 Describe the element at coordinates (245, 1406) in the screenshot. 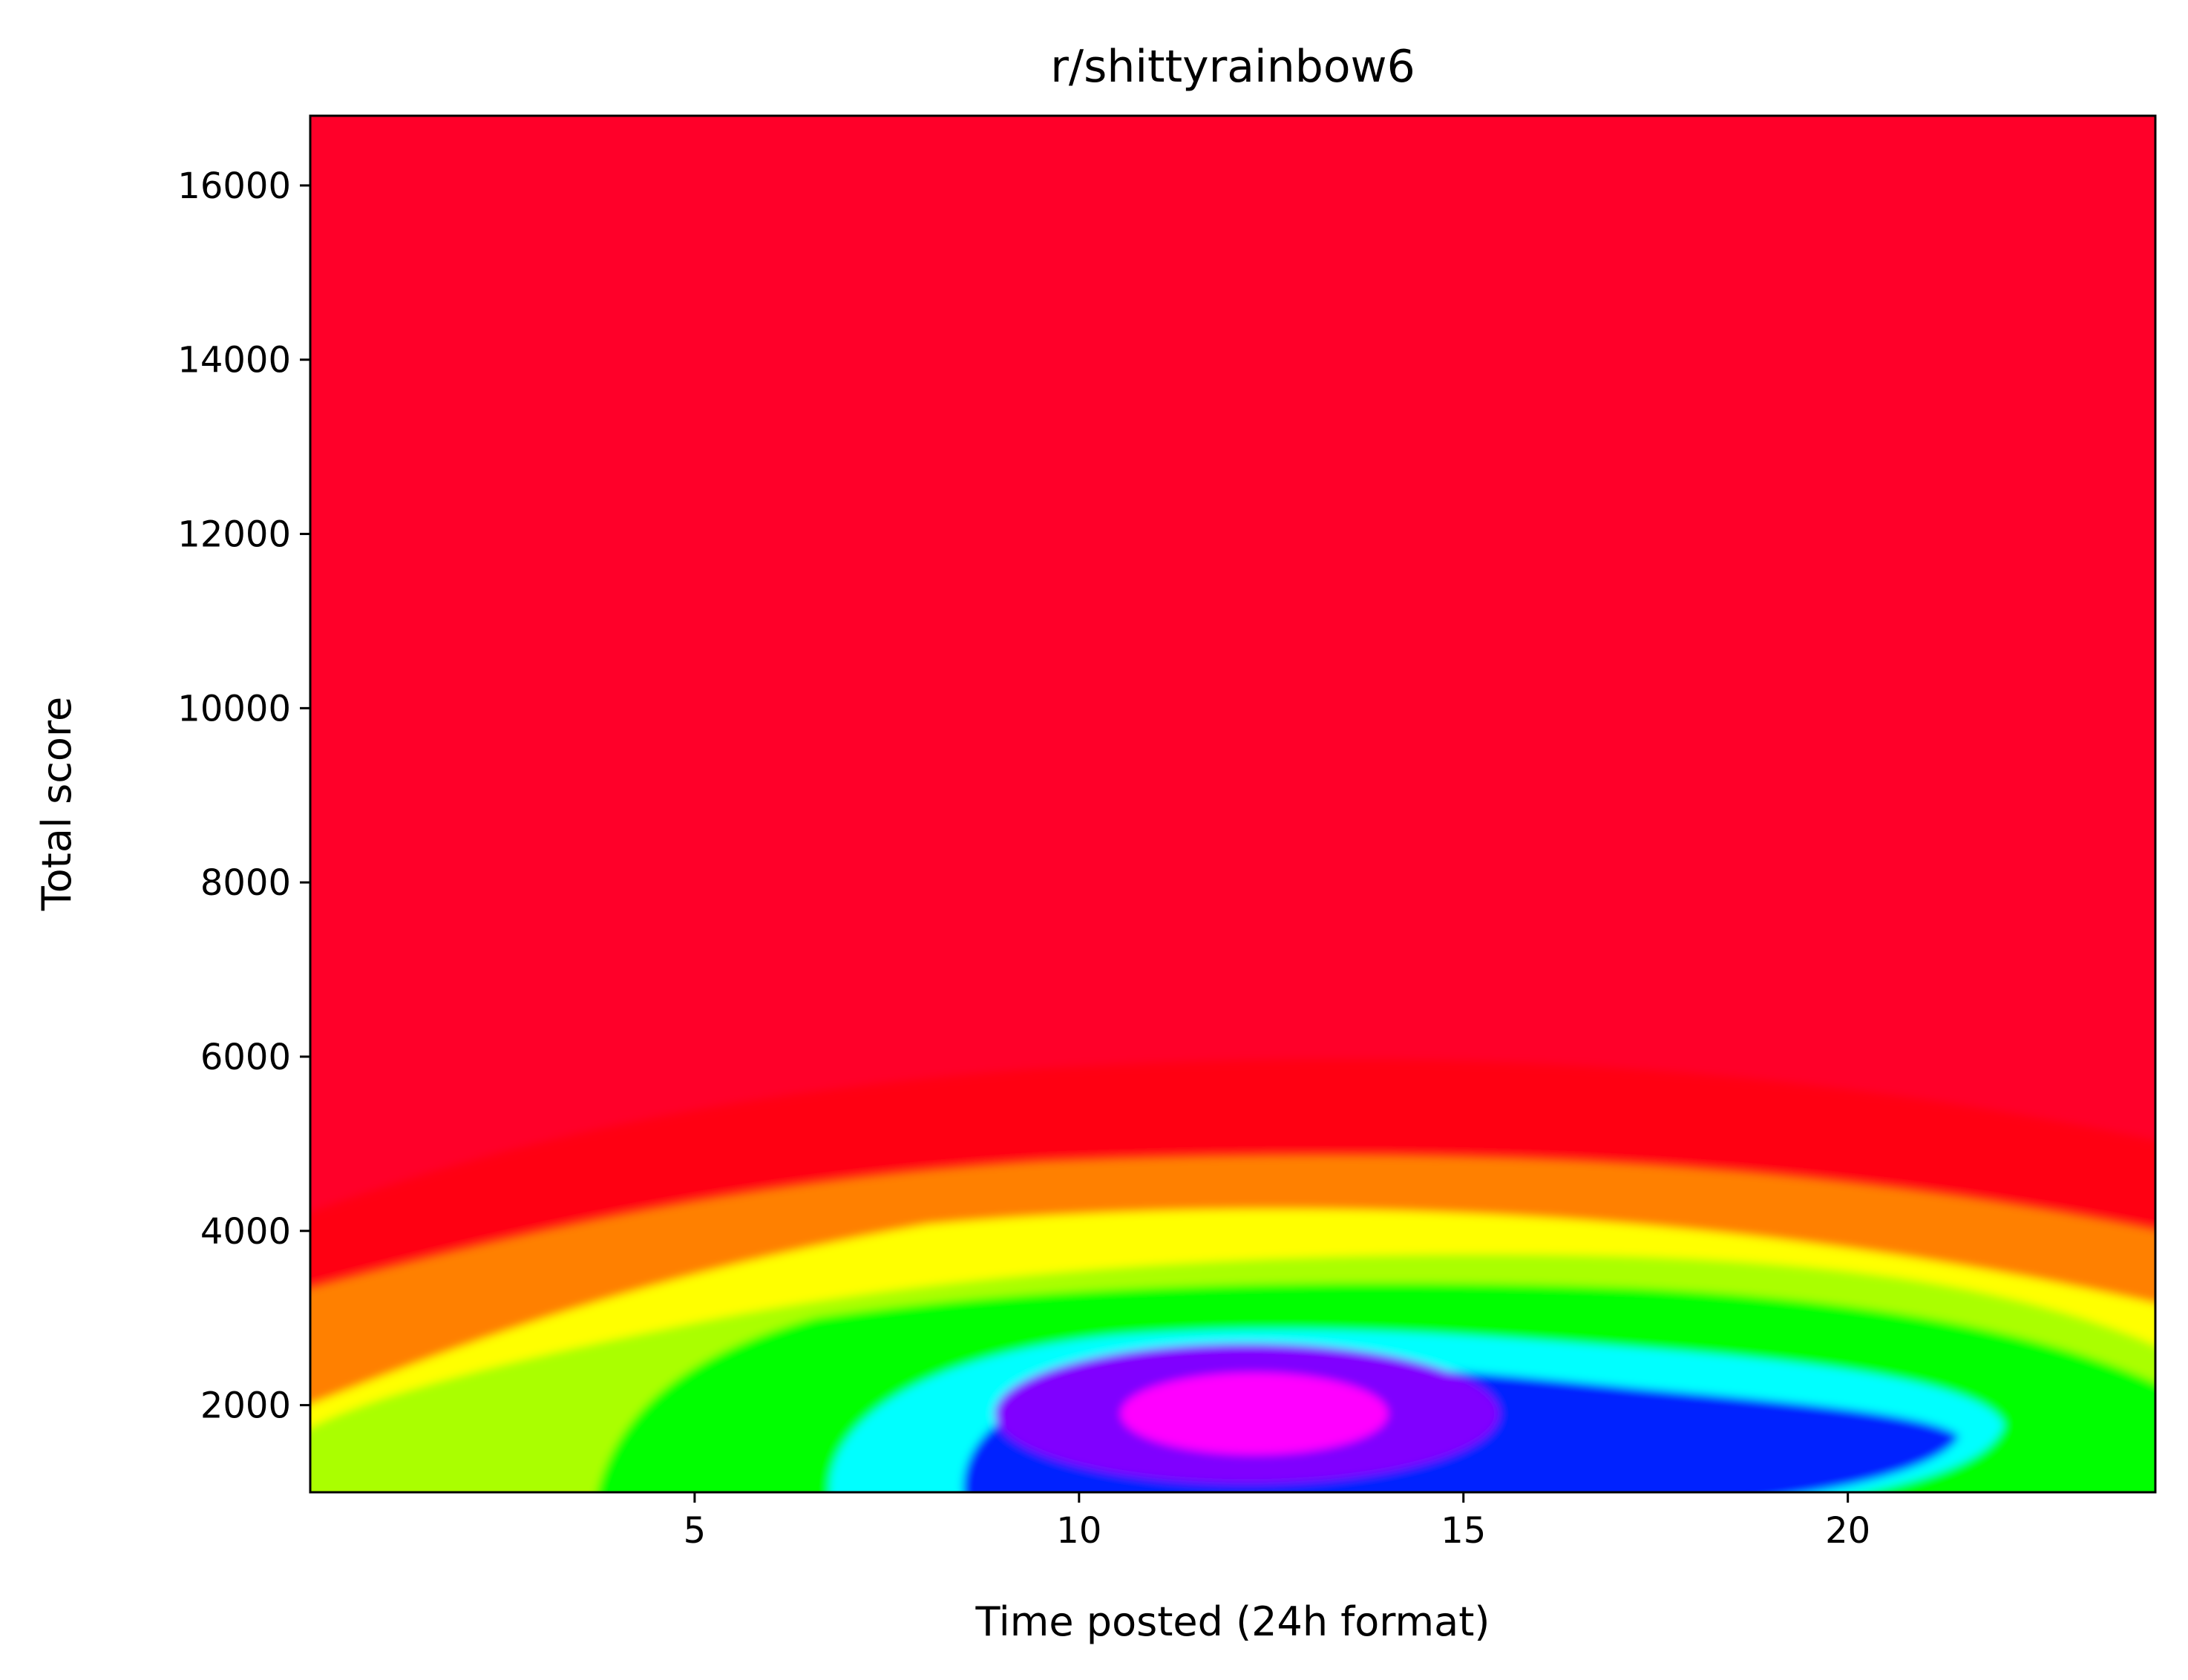

I see `y-tick-label: 2000` at that location.